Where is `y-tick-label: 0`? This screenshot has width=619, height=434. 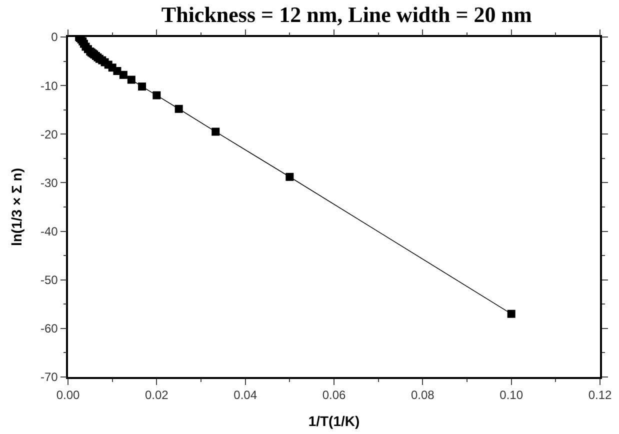
y-tick-label: 0 is located at coordinates (54, 37).